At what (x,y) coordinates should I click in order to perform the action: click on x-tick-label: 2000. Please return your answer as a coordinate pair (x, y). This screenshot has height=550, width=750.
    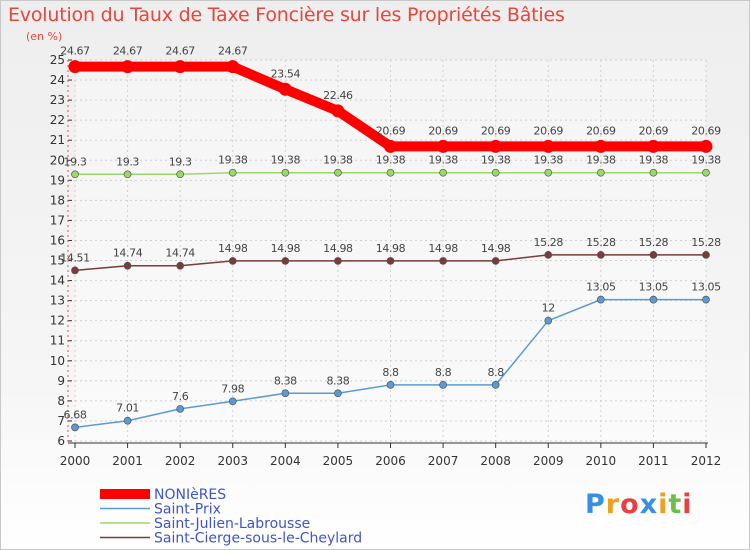
    Looking at the image, I should click on (75, 461).